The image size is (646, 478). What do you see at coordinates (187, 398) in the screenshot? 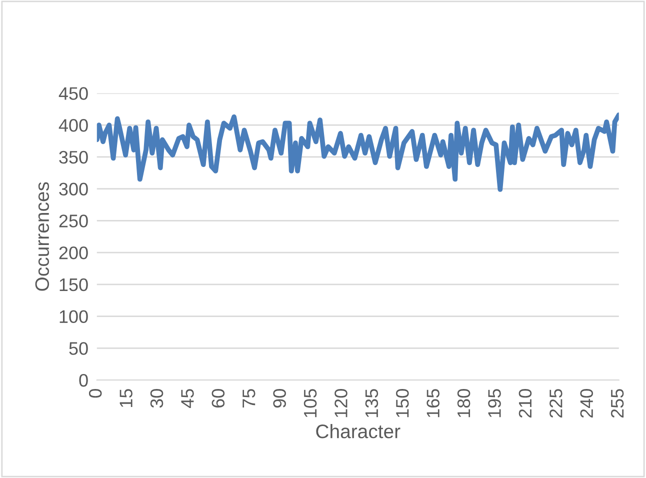
I see `x-tick-label: 45` at bounding box center [187, 398].